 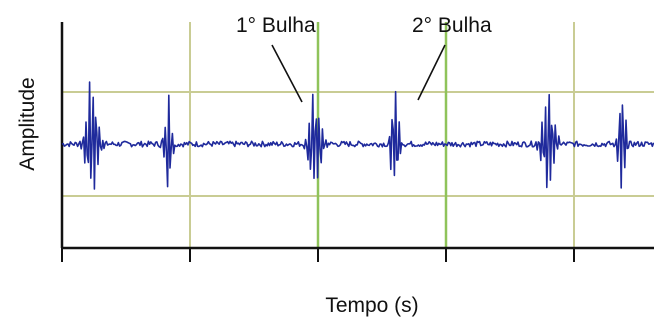 I want to click on y-axis-label: Amplitude, so click(x=27, y=123).